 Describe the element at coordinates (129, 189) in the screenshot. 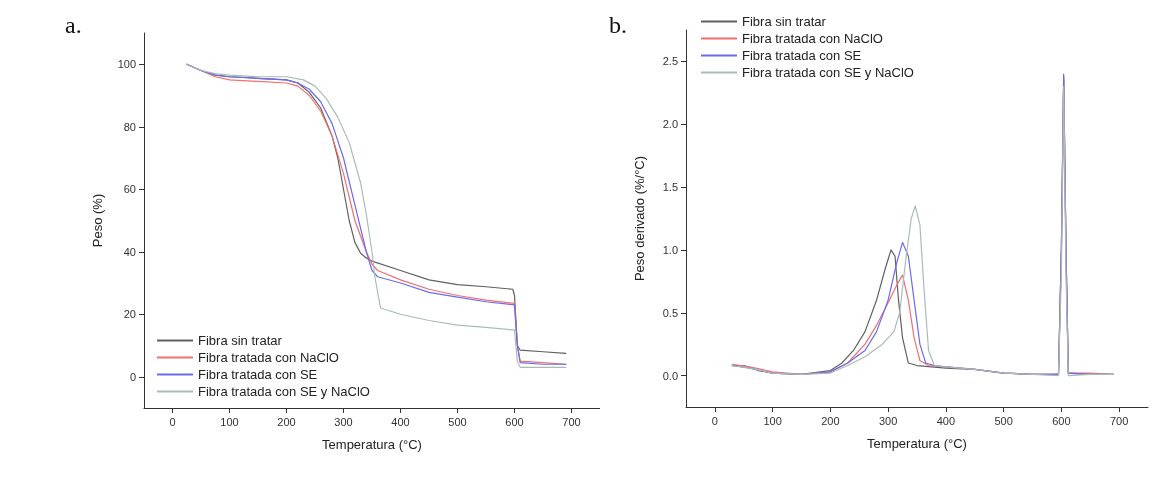

I see `y-tick-label: 60` at that location.